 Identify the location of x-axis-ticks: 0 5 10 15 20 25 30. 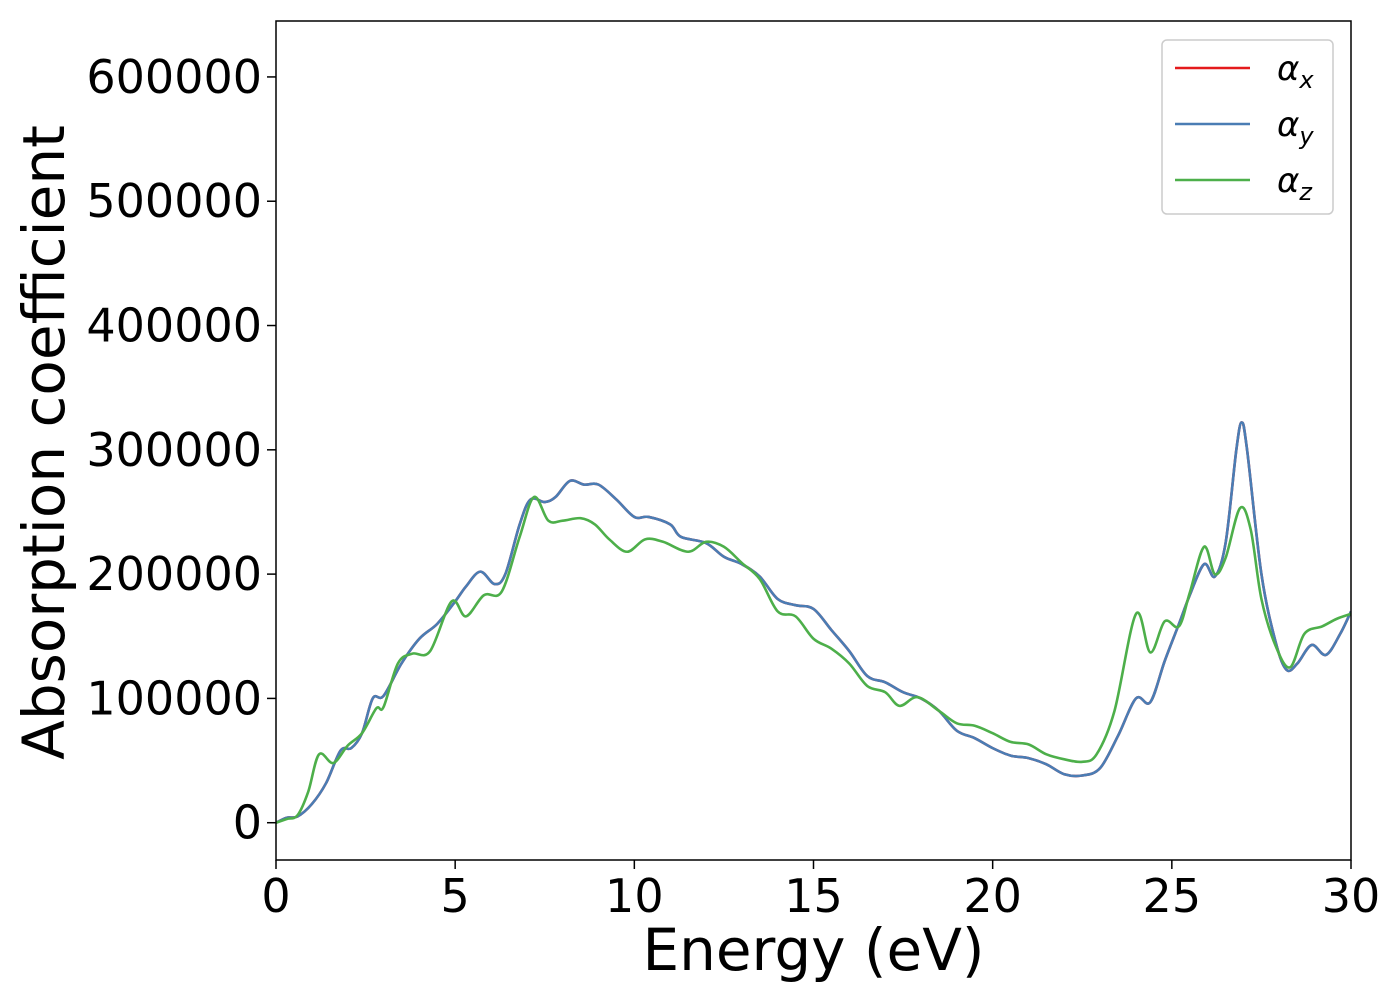
(820, 891).